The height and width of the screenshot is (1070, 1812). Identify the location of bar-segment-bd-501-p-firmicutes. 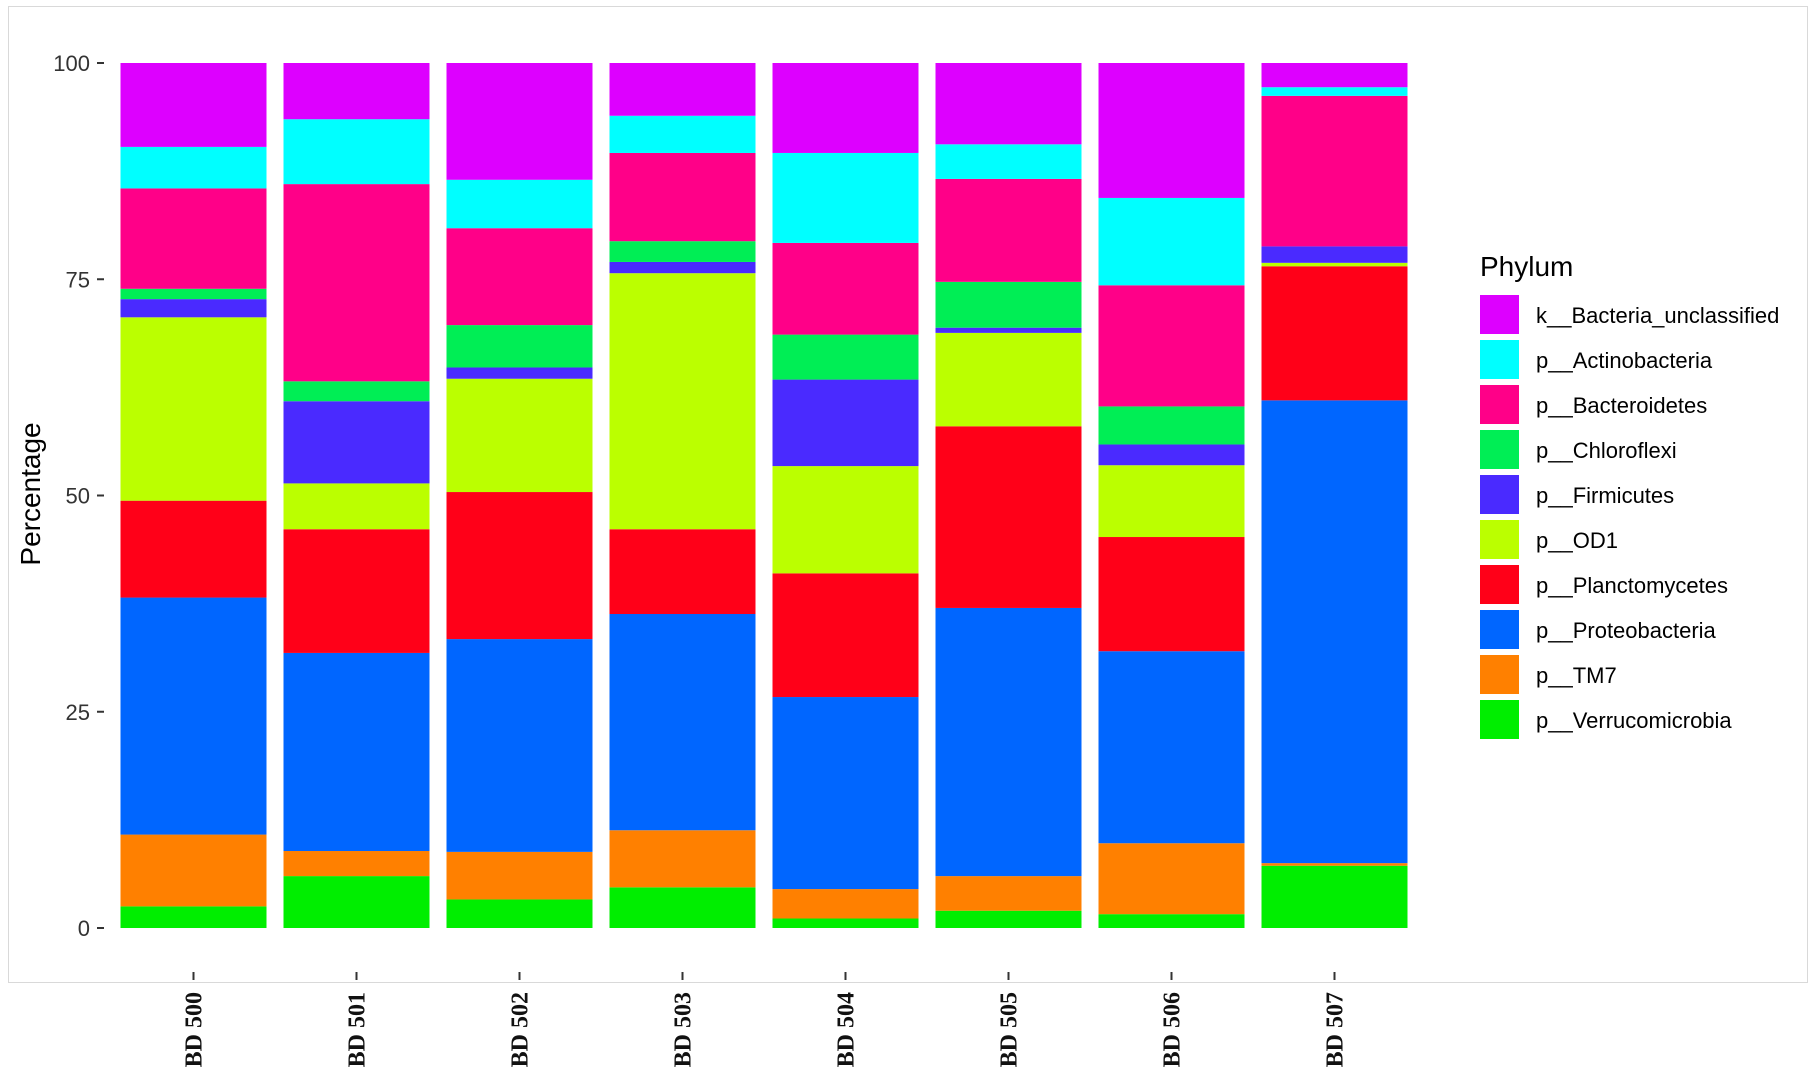
(356, 442).